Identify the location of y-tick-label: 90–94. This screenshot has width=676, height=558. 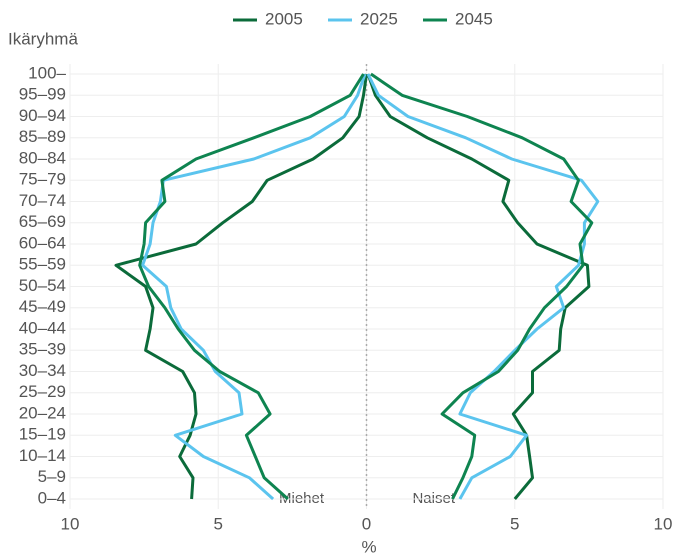
(42, 115).